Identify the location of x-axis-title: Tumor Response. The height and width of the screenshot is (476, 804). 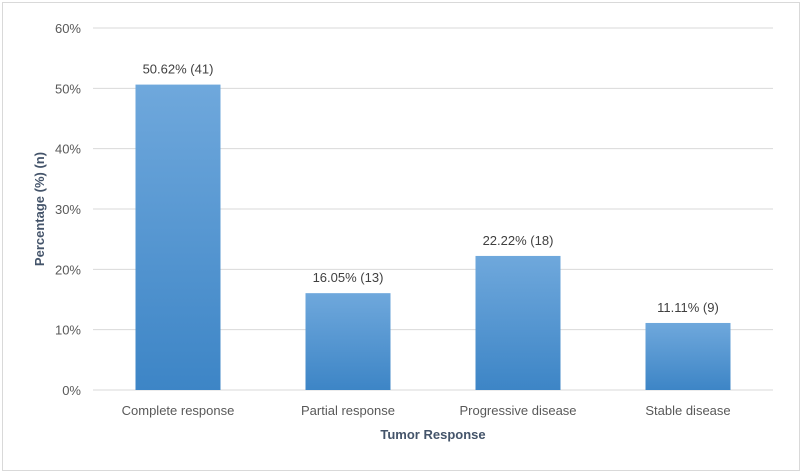
(432, 434).